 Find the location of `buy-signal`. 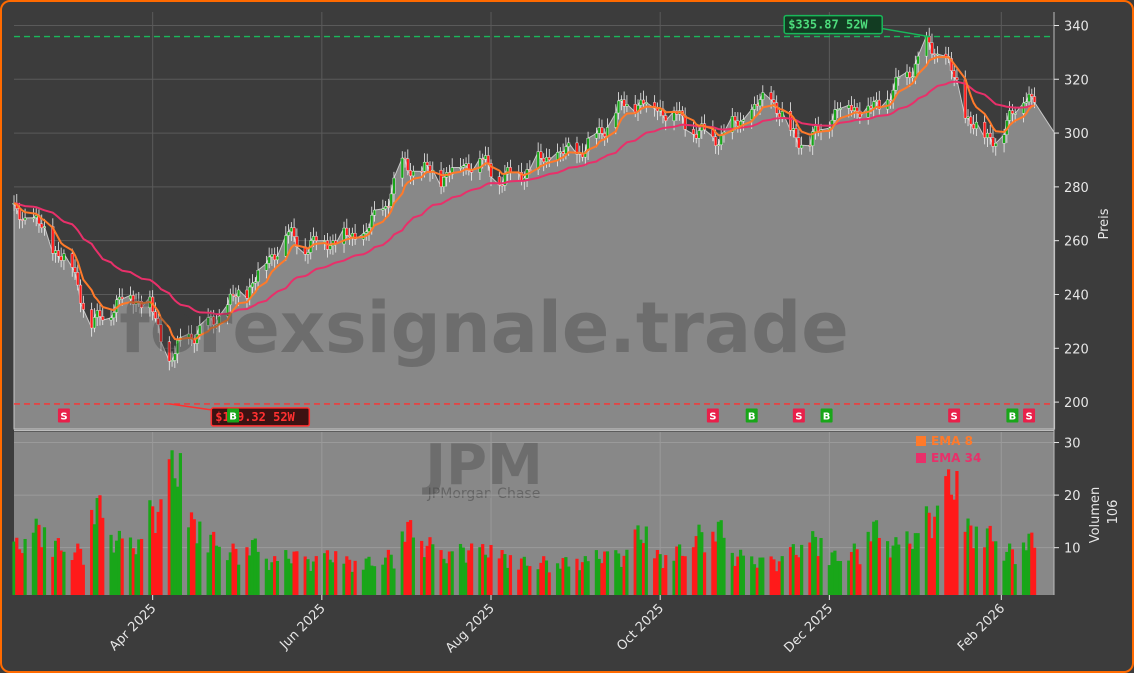

buy-signal is located at coordinates (1012, 415).